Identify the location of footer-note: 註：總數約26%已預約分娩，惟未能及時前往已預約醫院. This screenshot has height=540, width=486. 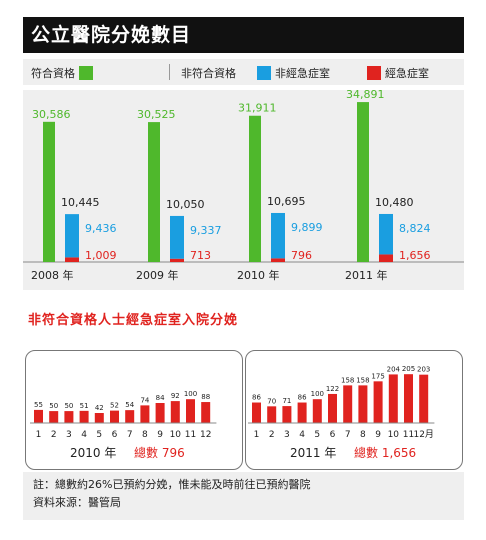
(172, 484).